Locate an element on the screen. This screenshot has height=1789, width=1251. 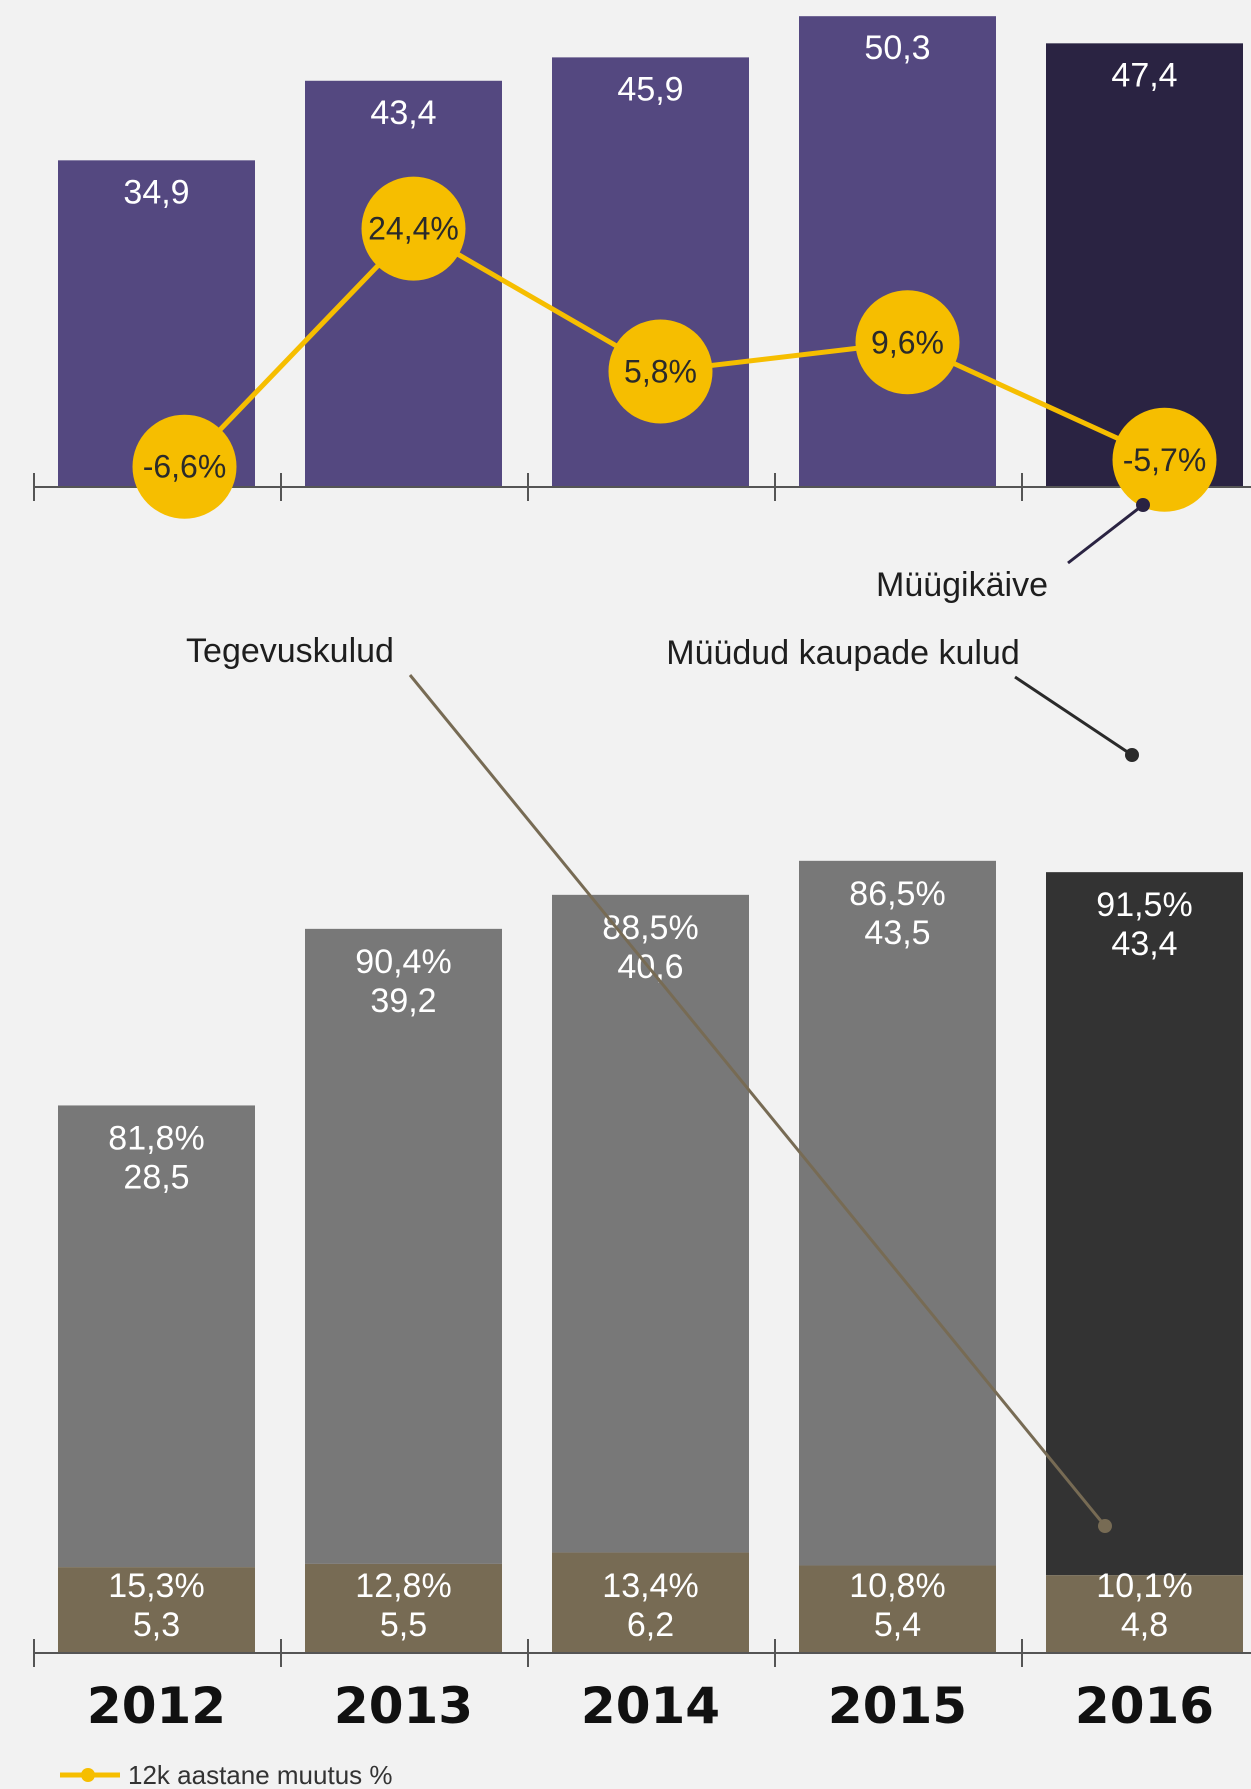
revenue-value-2014: 45,9 is located at coordinates (650, 89).